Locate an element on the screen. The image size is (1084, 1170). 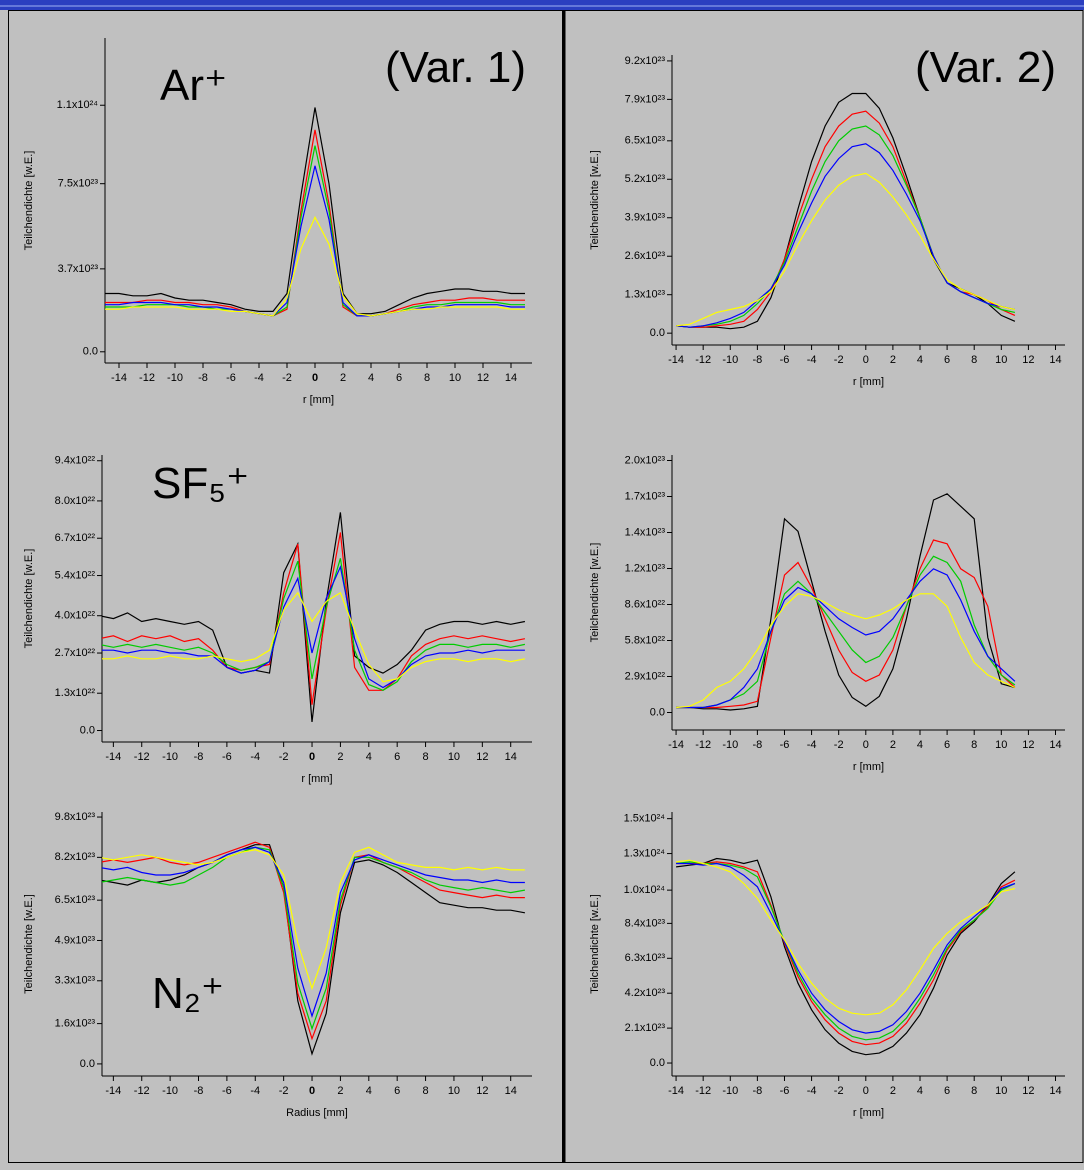
top-bar is located at coordinates (542, 5).